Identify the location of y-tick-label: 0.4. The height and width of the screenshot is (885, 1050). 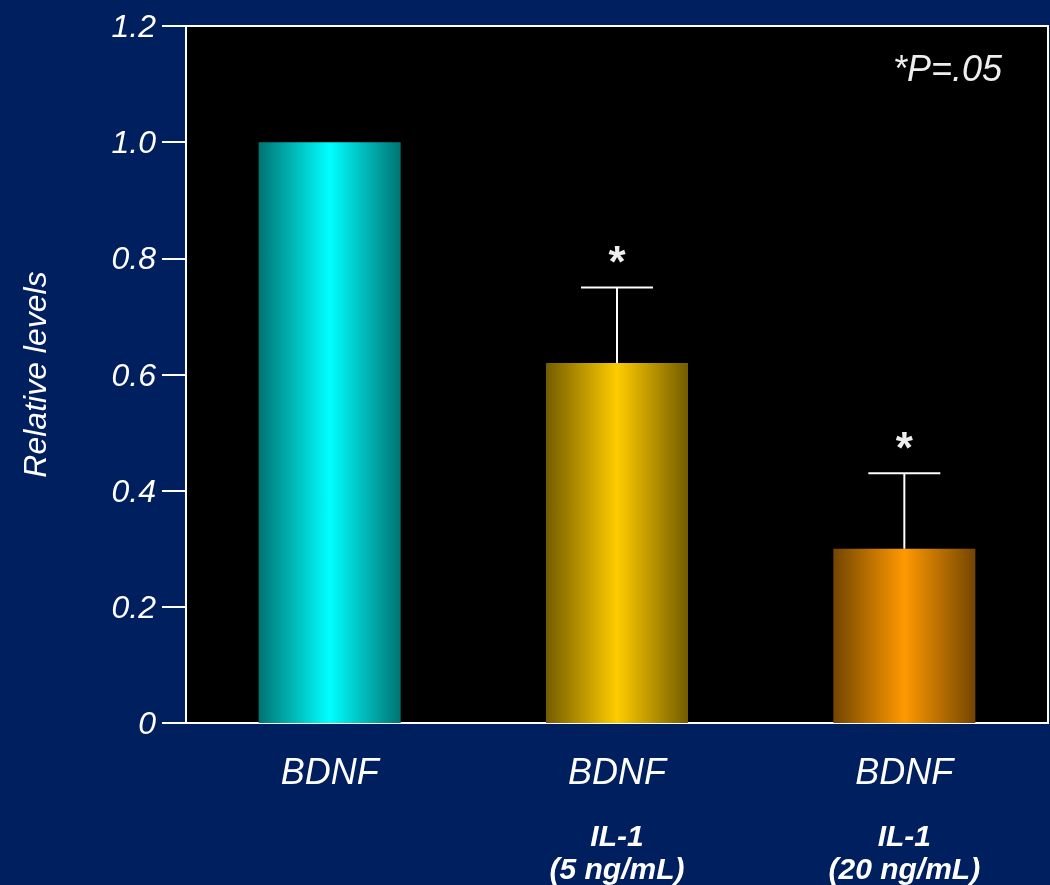
(133, 490).